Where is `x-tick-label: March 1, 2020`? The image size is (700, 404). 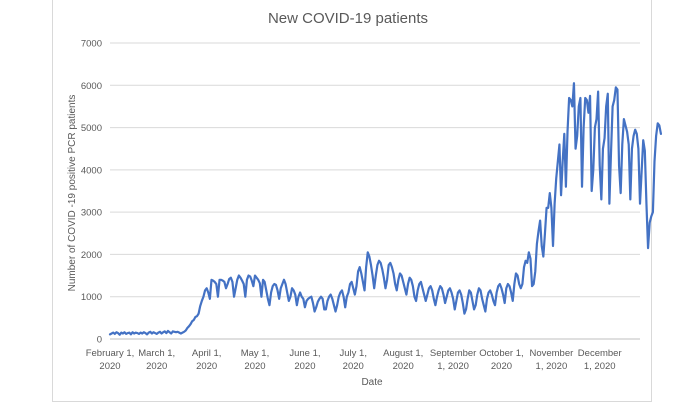
x-tick-label: March 1, 2020 is located at coordinates (156, 360).